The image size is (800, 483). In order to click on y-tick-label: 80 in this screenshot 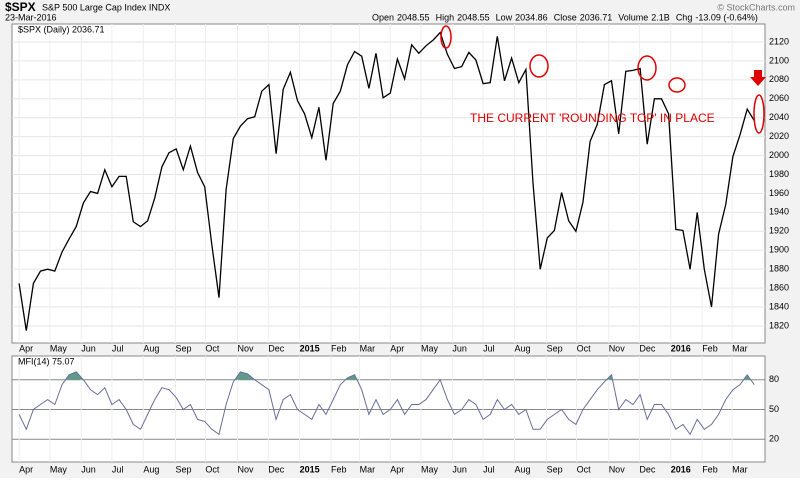, I will do `click(774, 379)`.